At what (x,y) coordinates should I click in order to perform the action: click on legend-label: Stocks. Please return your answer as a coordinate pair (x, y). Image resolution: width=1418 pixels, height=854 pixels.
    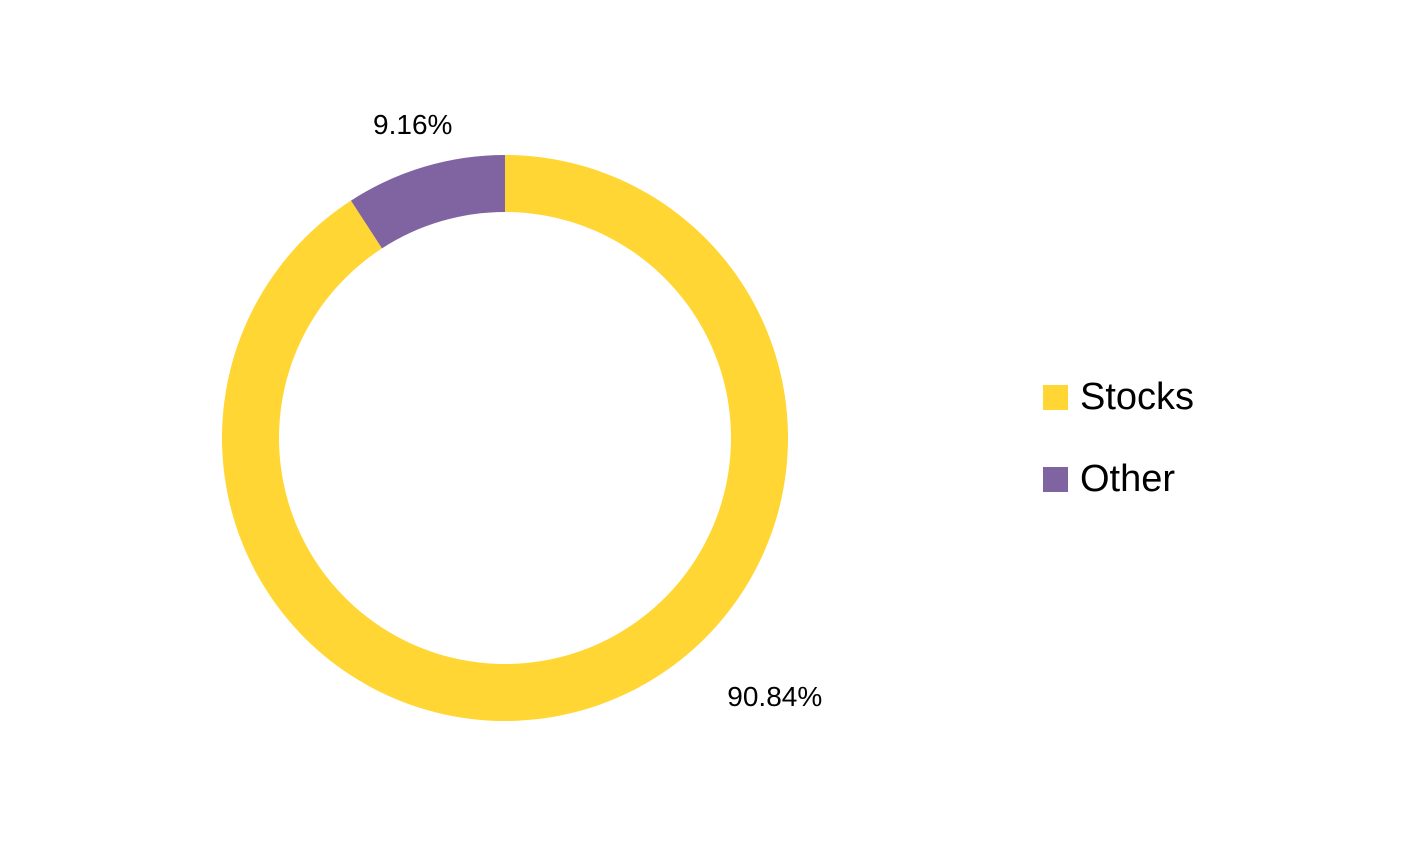
    Looking at the image, I should click on (1137, 397).